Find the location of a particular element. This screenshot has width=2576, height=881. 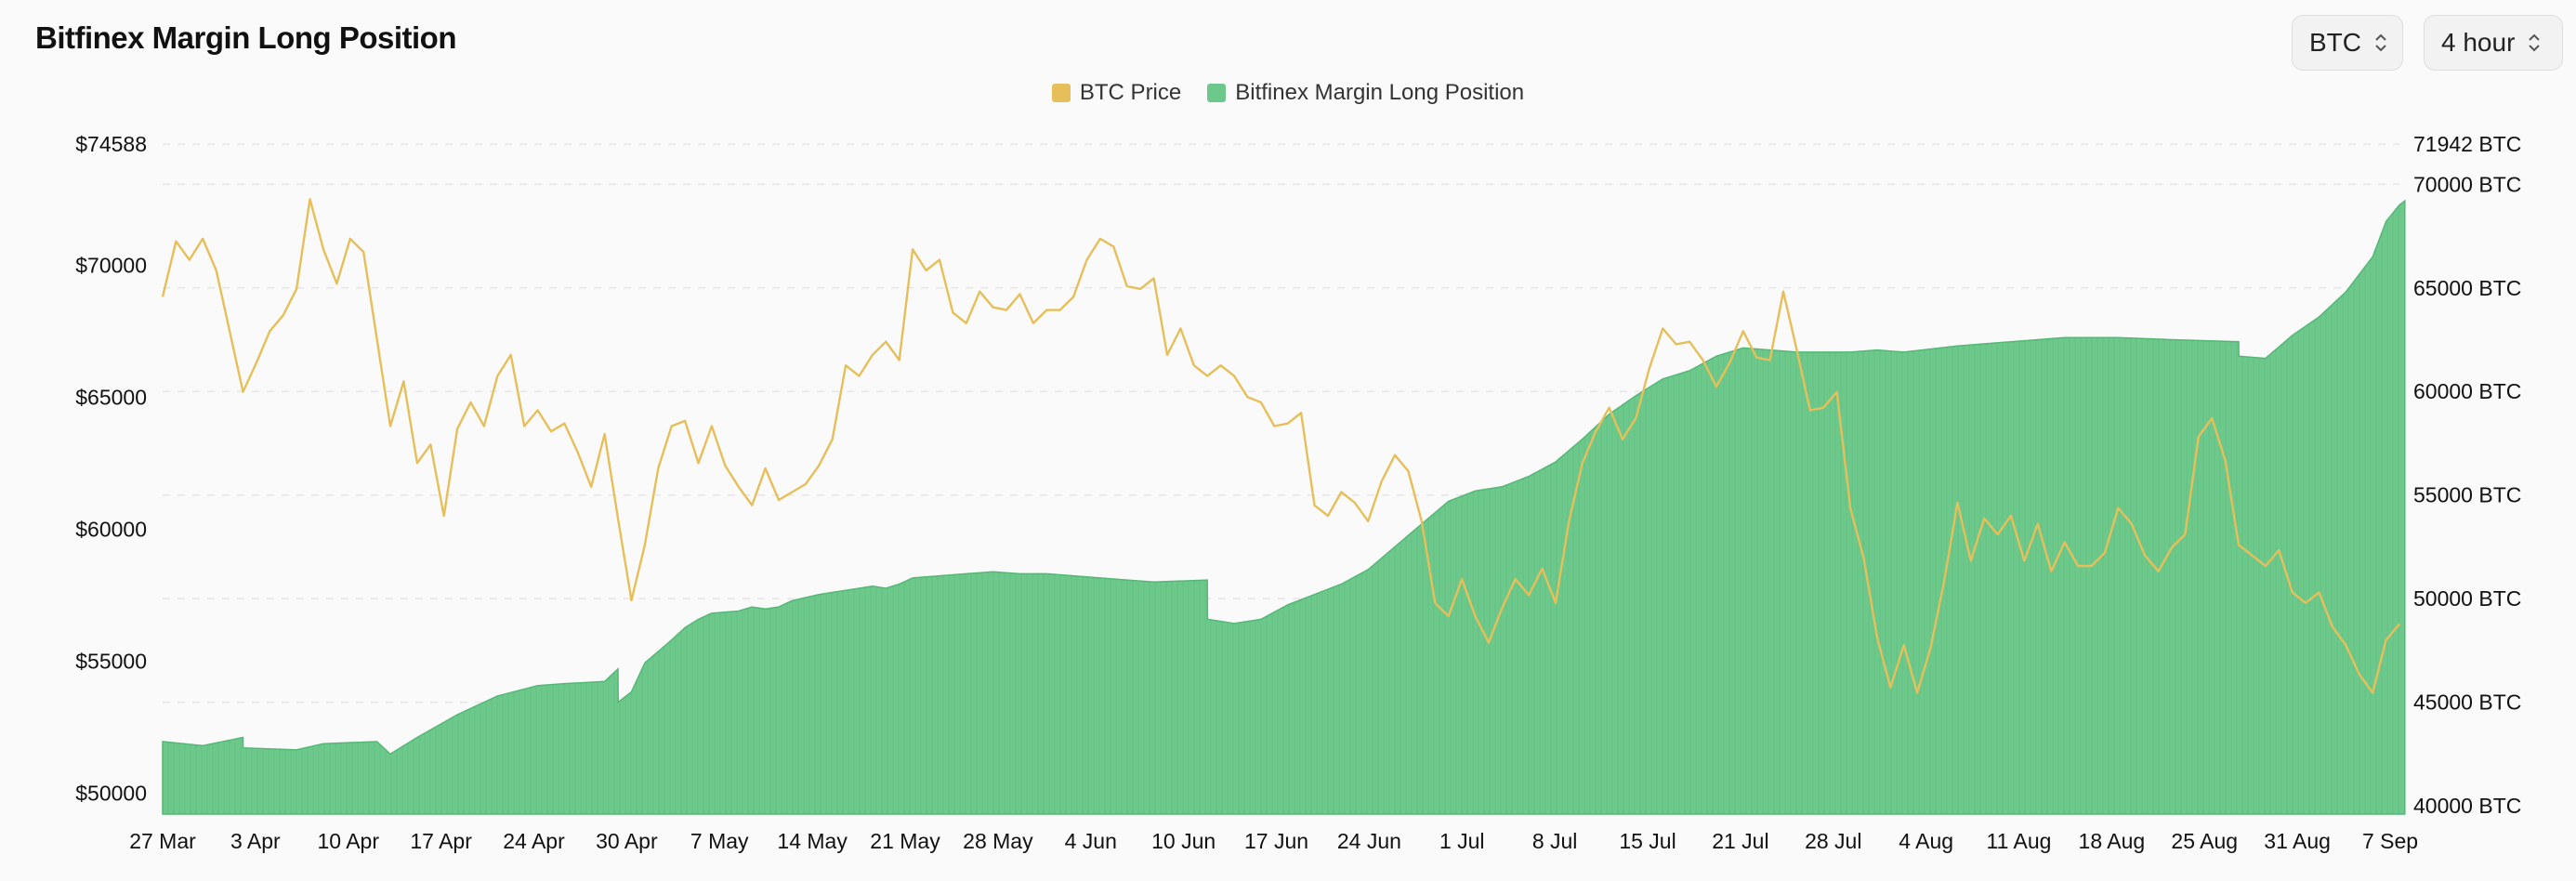

y-left-tick-label: $70000 is located at coordinates (111, 265).